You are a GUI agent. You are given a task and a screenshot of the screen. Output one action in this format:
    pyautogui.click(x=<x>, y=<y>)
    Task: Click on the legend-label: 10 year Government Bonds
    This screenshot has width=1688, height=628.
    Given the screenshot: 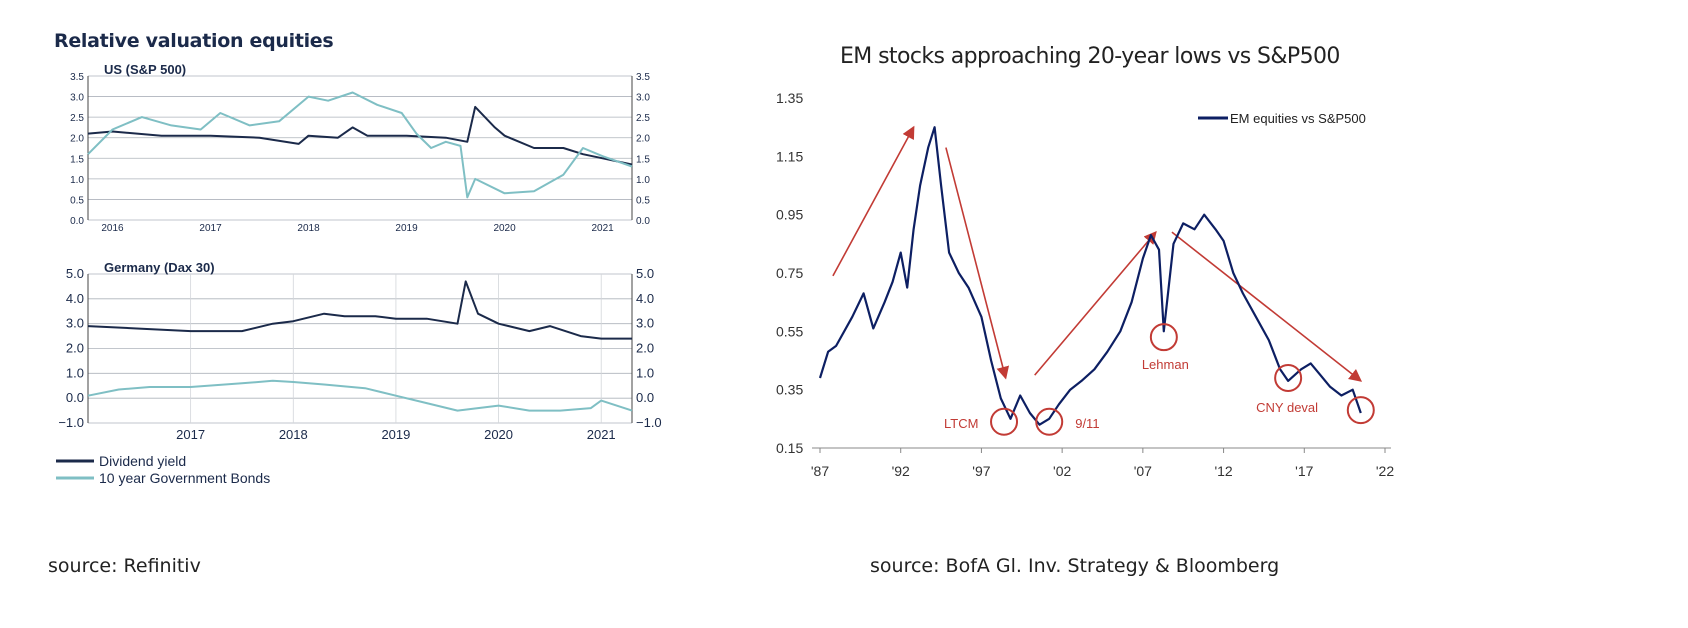 What is the action you would take?
    pyautogui.click(x=184, y=478)
    